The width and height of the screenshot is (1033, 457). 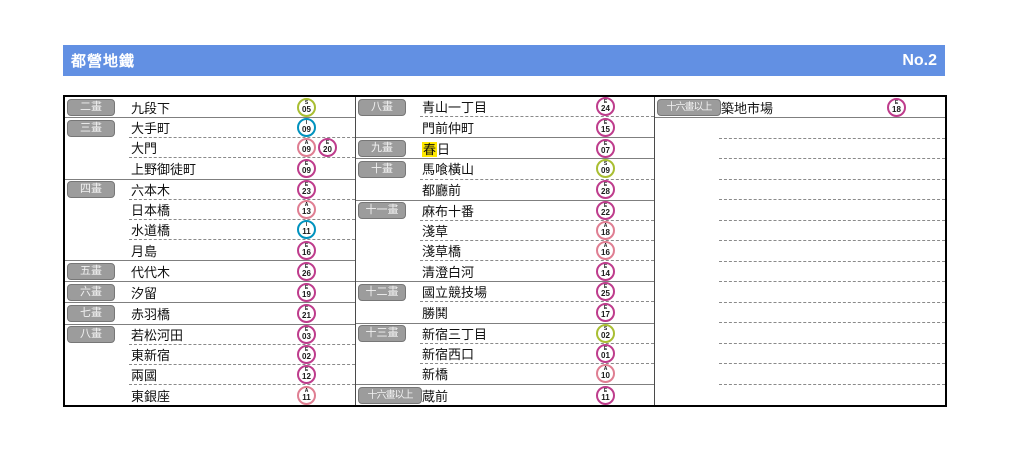 I want to click on station-number: 01, so click(x=605, y=355).